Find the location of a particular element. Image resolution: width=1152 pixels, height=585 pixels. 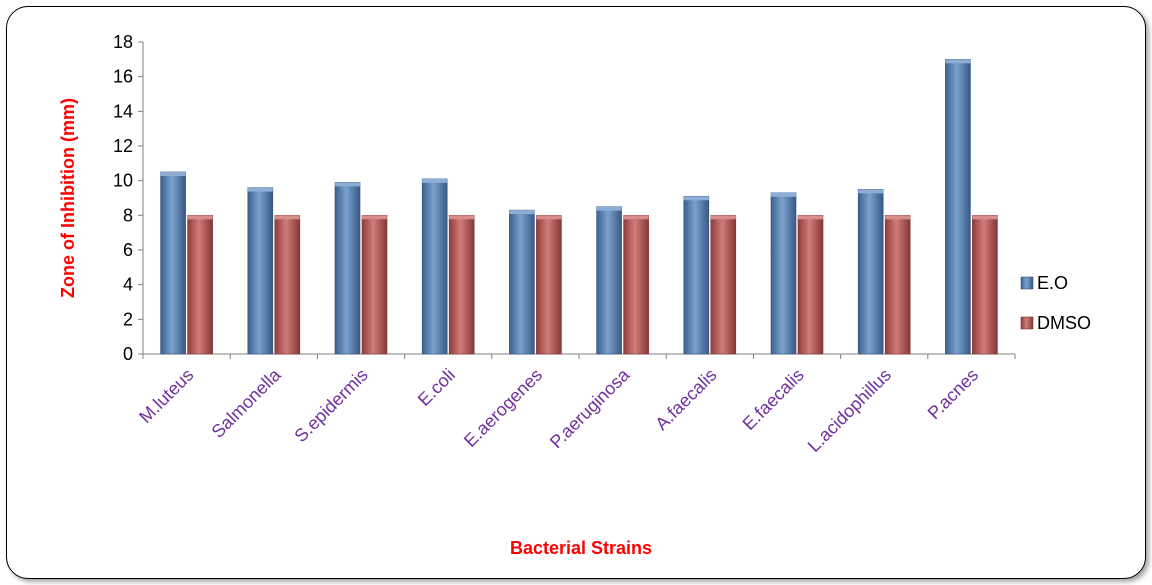

category-label: L.acidophillus is located at coordinates (849, 410).